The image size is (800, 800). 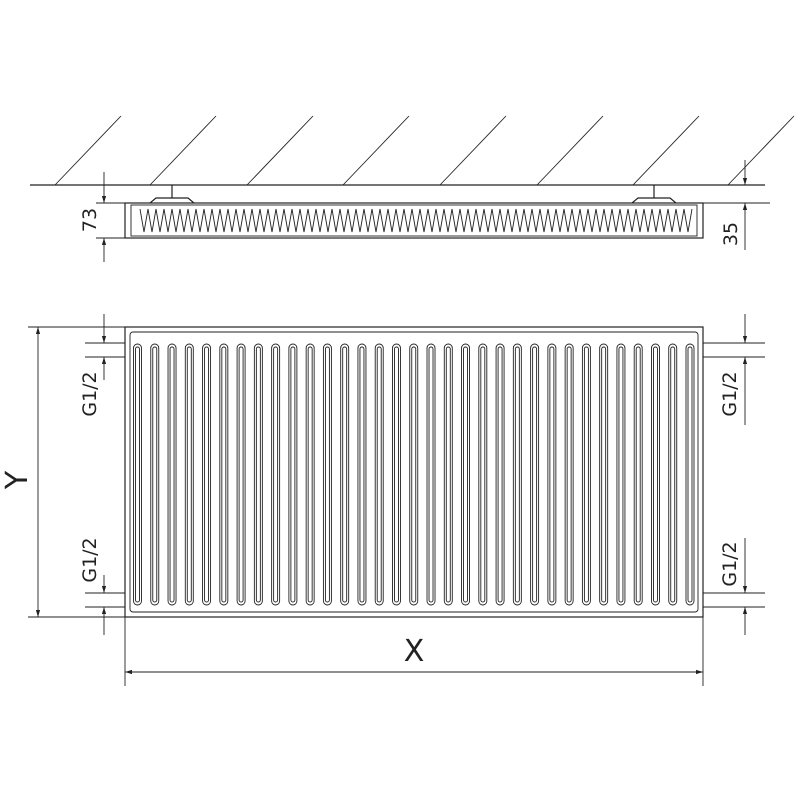 What do you see at coordinates (172, 194) in the screenshot?
I see `bracket-left` at bounding box center [172, 194].